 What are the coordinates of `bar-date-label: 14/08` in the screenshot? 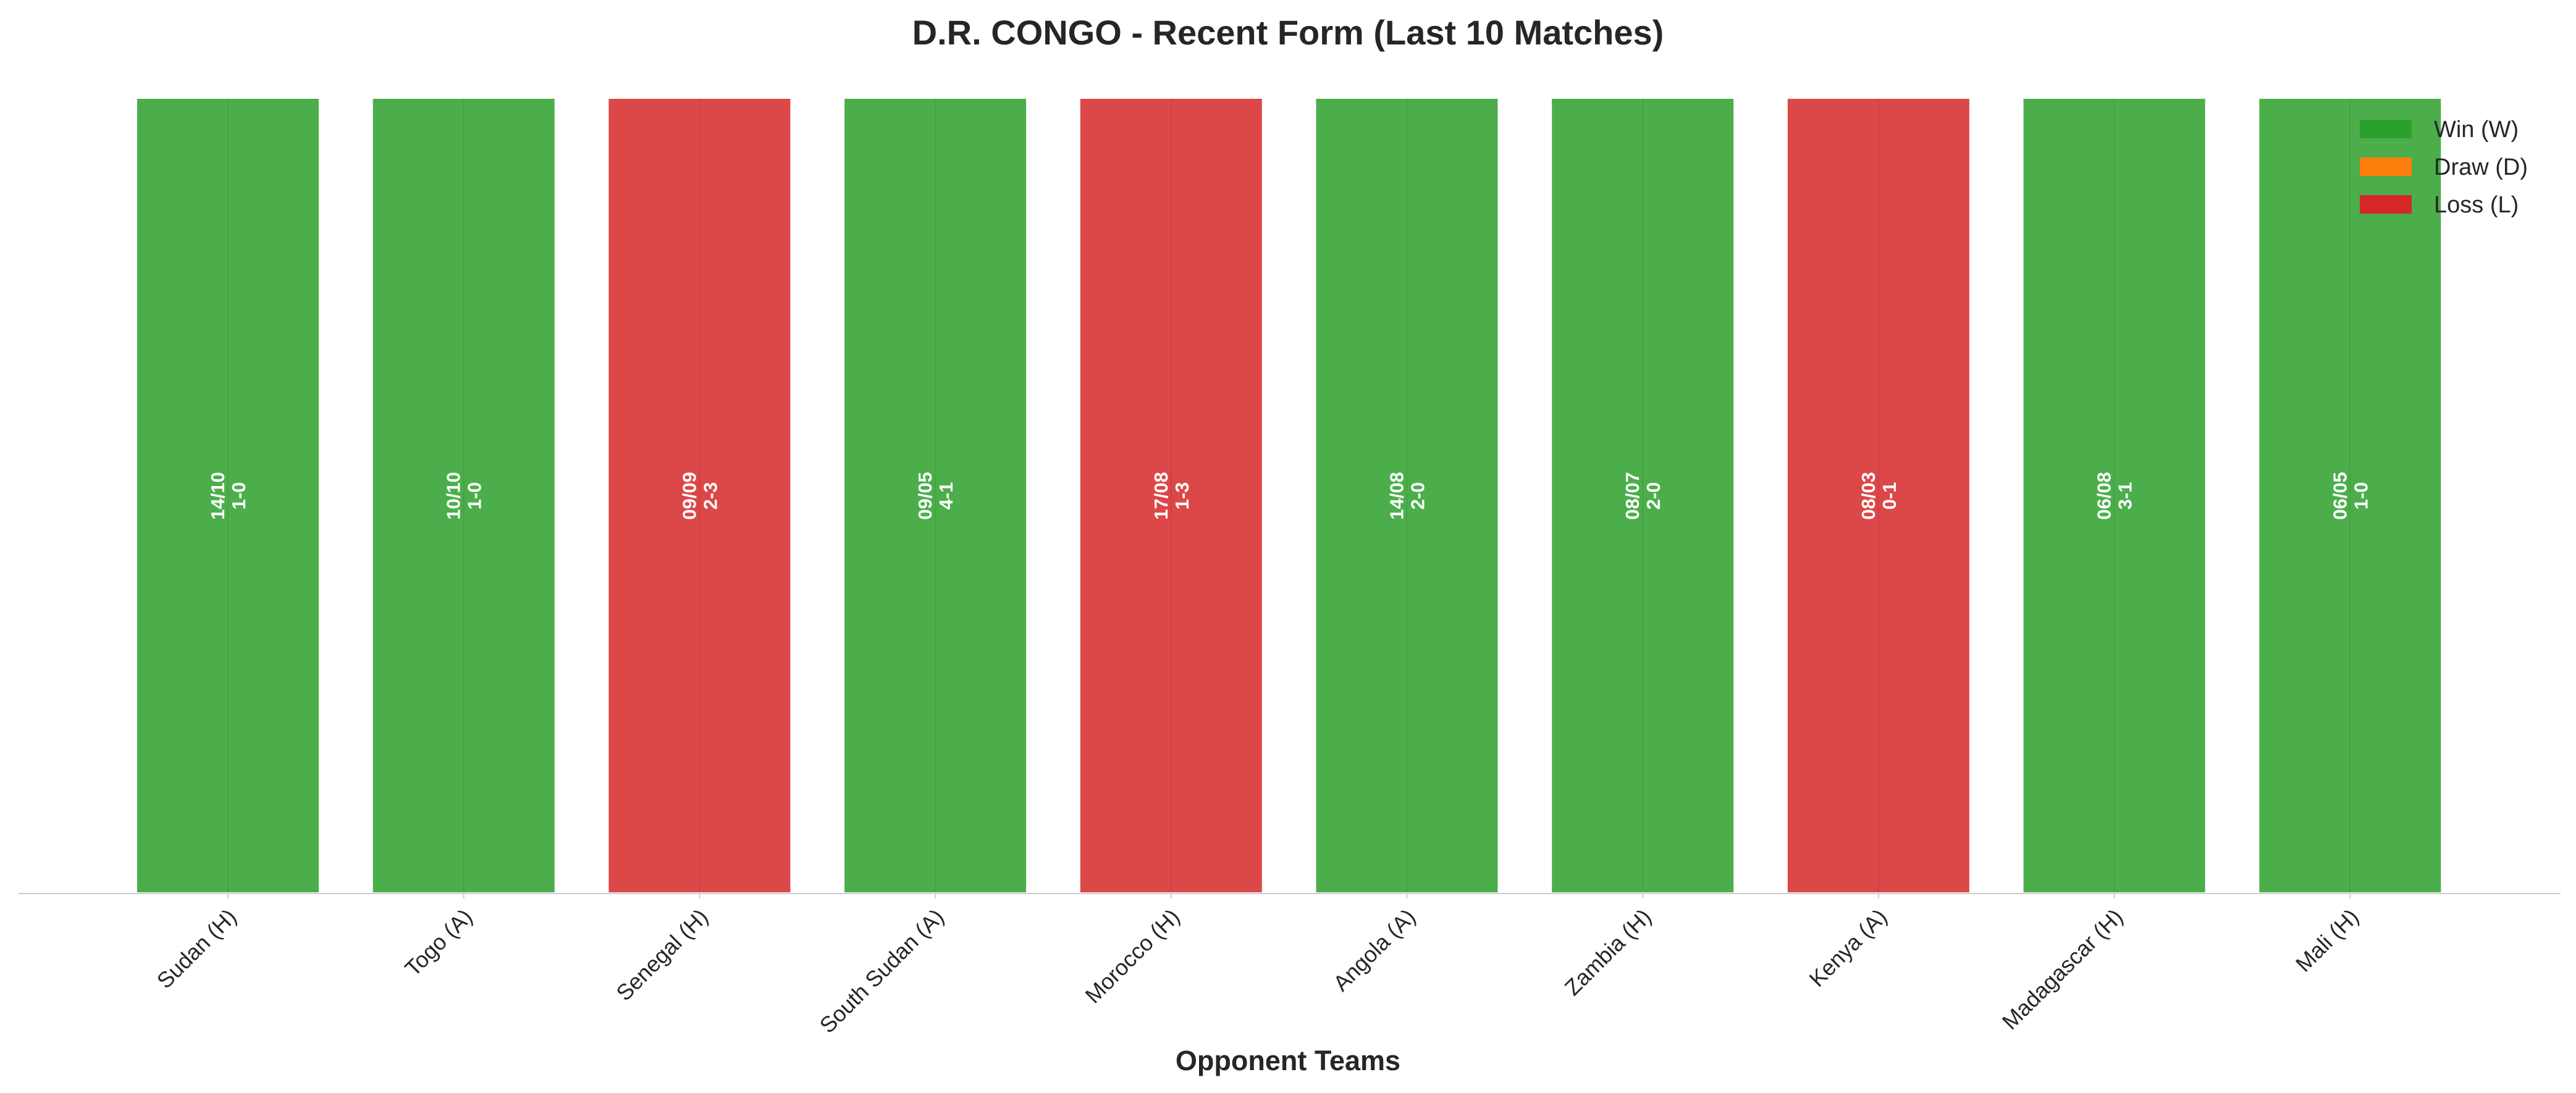 It's located at (1397, 496).